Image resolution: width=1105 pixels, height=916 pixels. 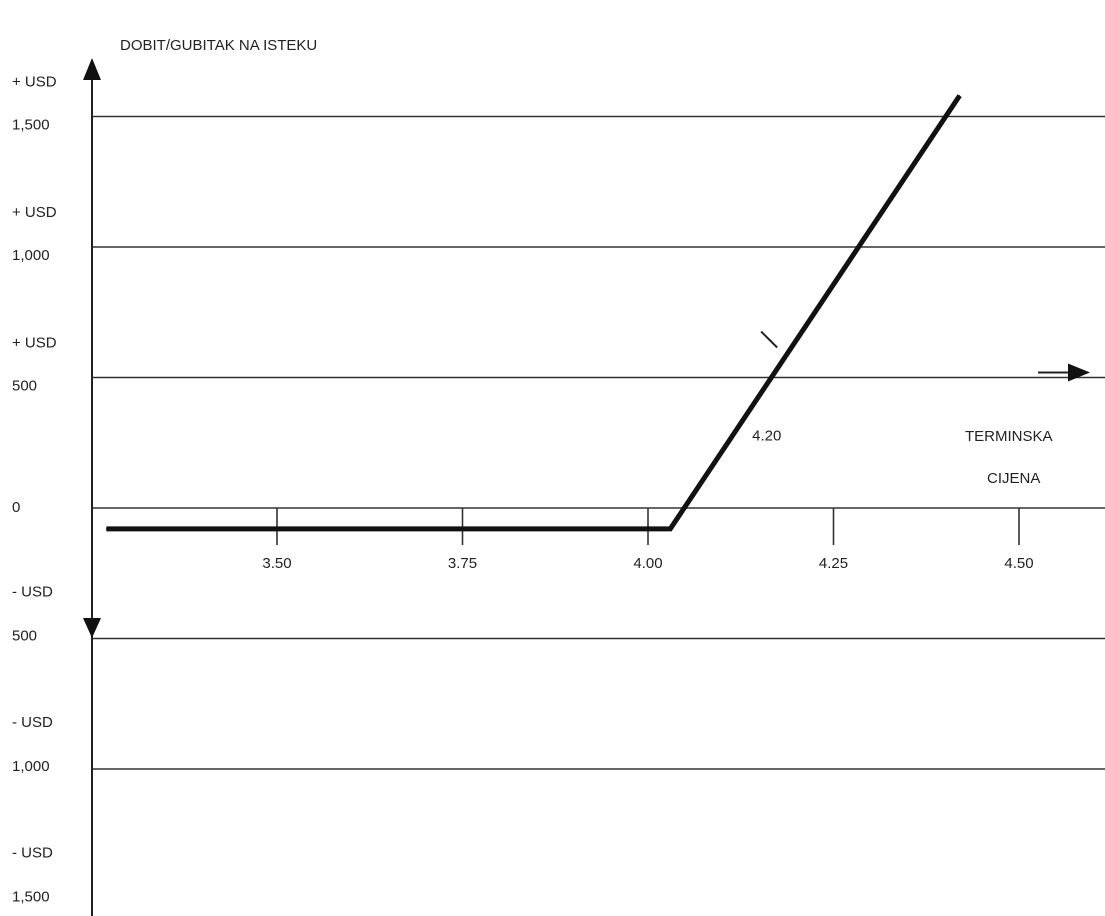 What do you see at coordinates (34, 343) in the screenshot?
I see `y-label-sign-500: + USD` at bounding box center [34, 343].